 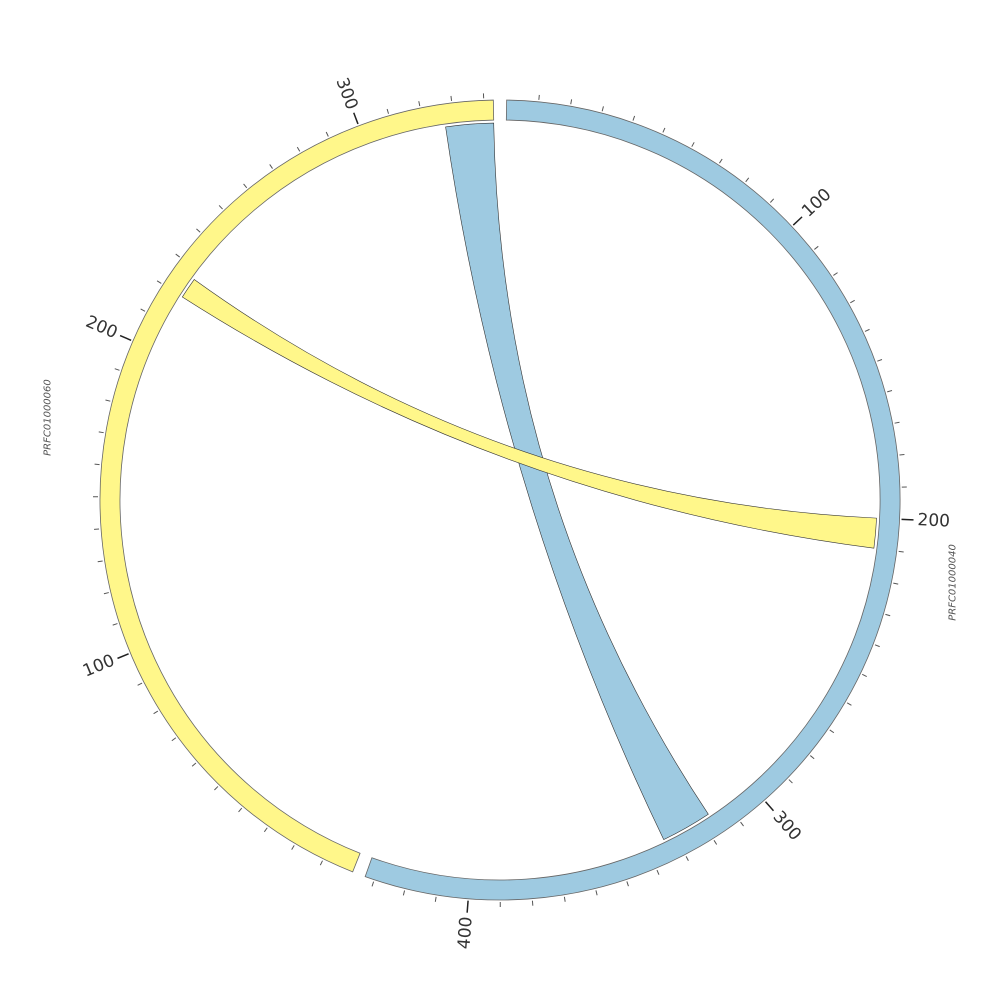 What do you see at coordinates (47, 417) in the screenshot?
I see `segment-label: PRFC01000060` at bounding box center [47, 417].